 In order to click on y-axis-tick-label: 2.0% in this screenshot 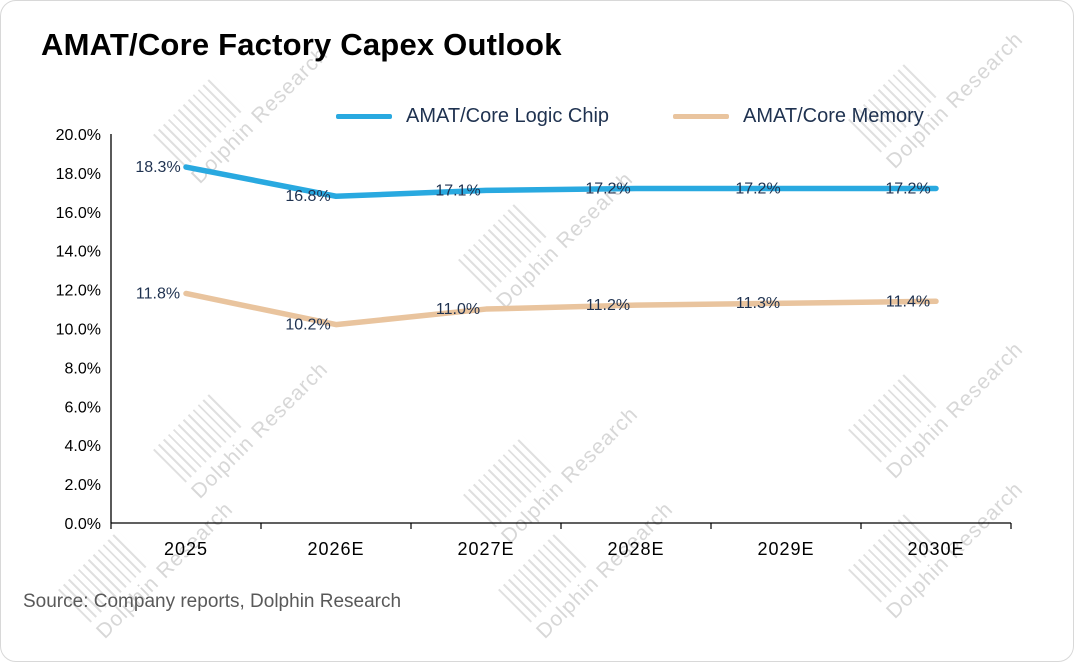, I will do `click(83, 485)`.